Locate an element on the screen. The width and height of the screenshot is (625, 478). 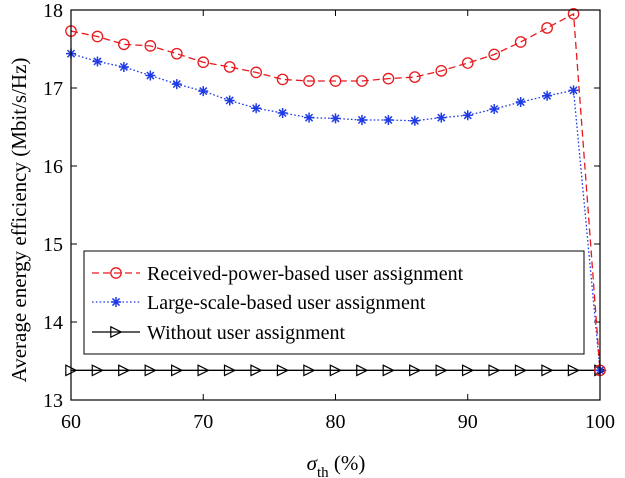
legend-label: Without user assignment is located at coordinates (246, 333).